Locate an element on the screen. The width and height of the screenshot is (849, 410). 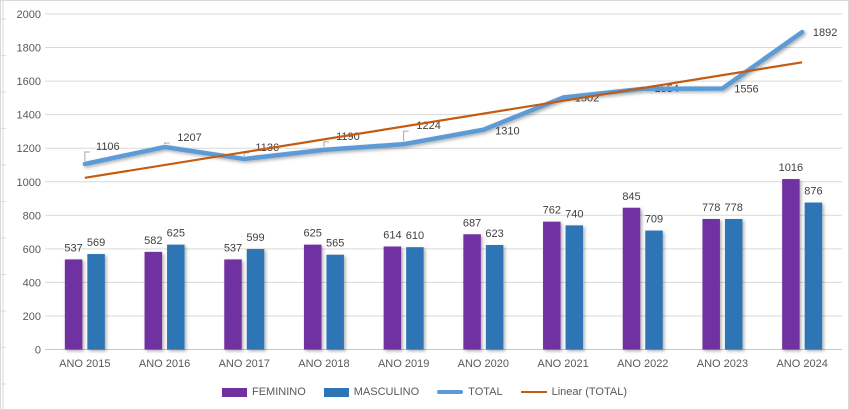
total-value-label: 1556 is located at coordinates (746, 89).